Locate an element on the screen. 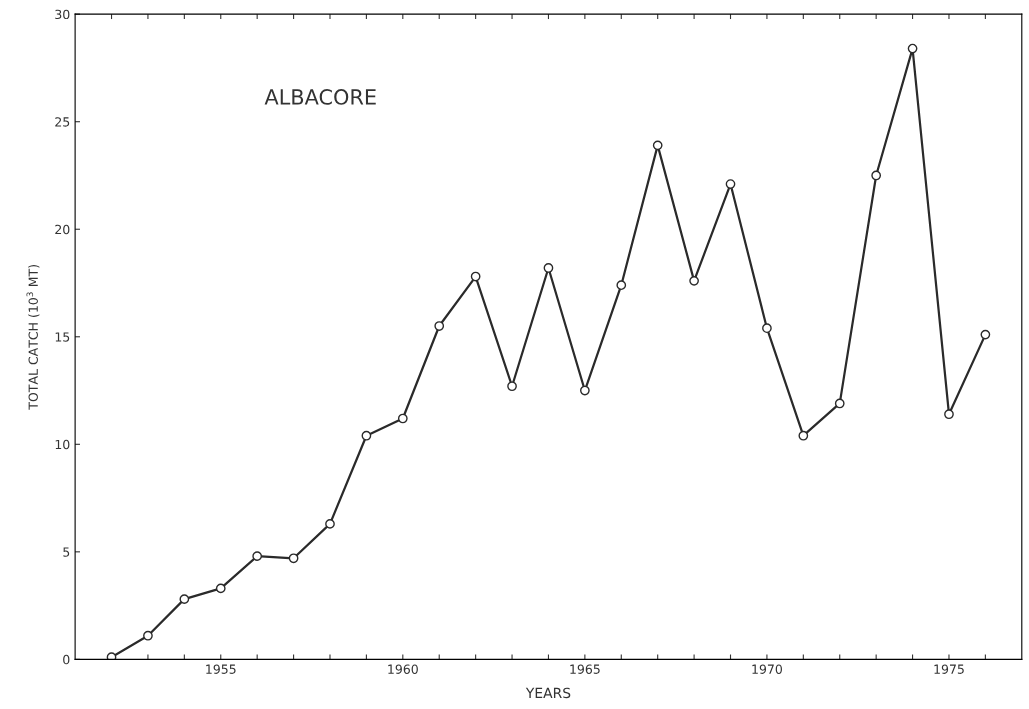  y-tick-label: 25 is located at coordinates (62, 122).